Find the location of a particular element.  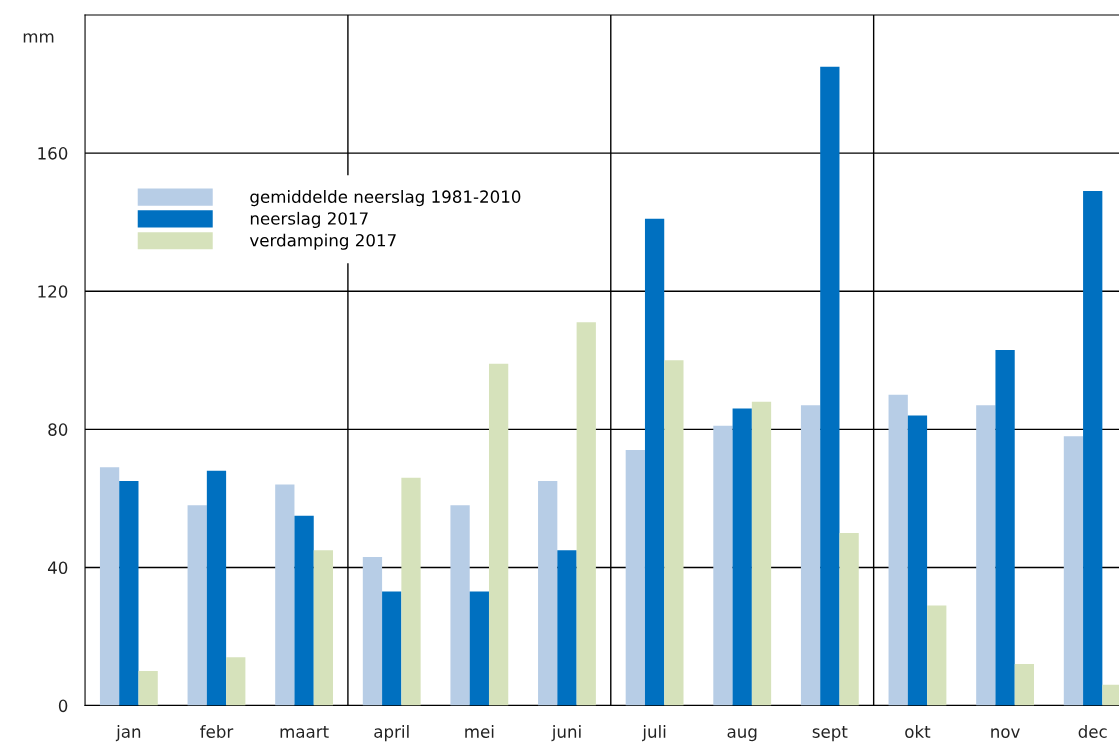

y-tick-label: 40 is located at coordinates (57, 568).